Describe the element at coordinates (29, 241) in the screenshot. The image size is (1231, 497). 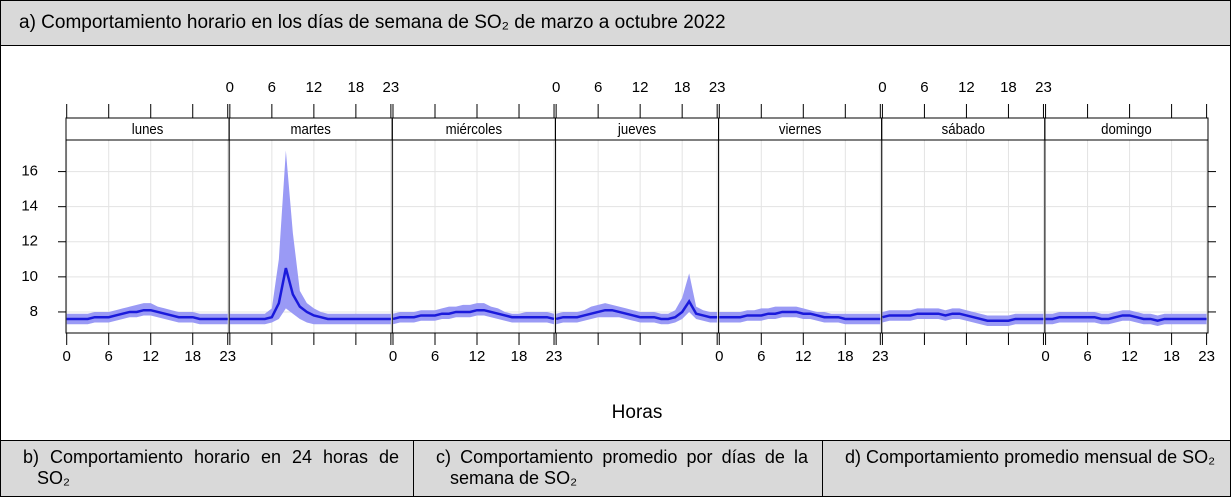
I see `y-tick-label: 12` at that location.